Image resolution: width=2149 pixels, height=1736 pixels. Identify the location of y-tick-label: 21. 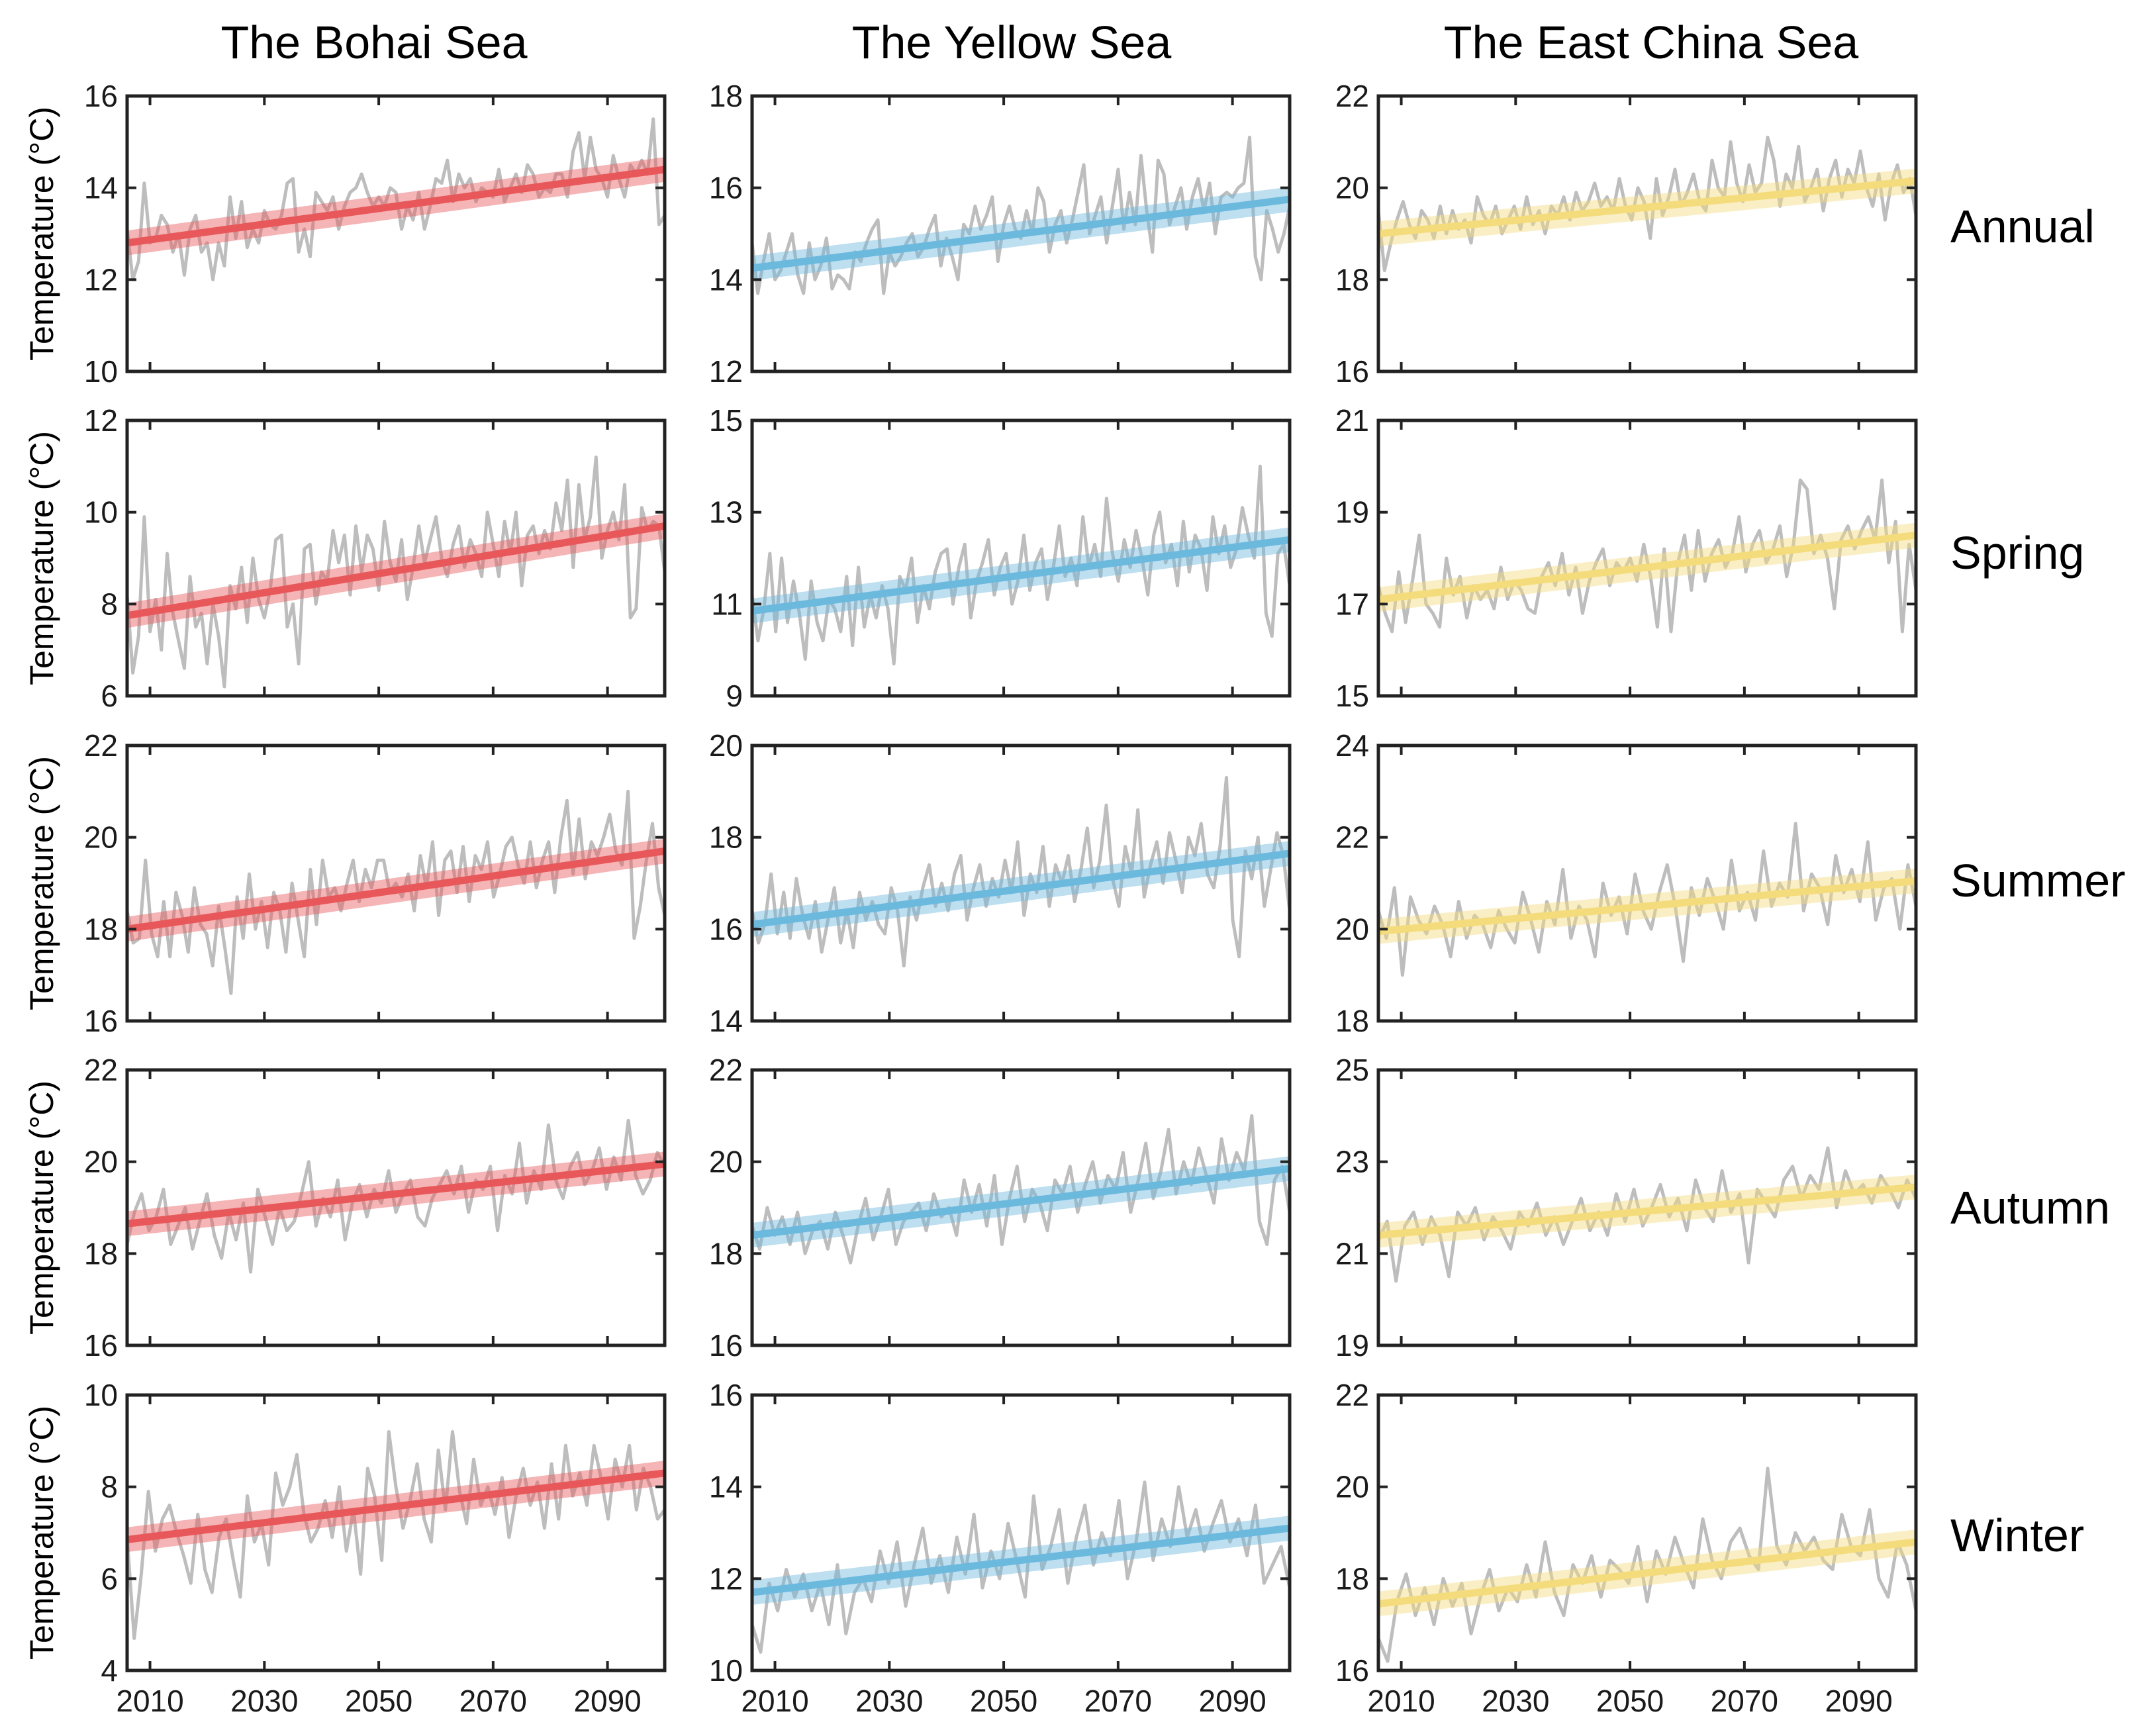
(1352, 1253).